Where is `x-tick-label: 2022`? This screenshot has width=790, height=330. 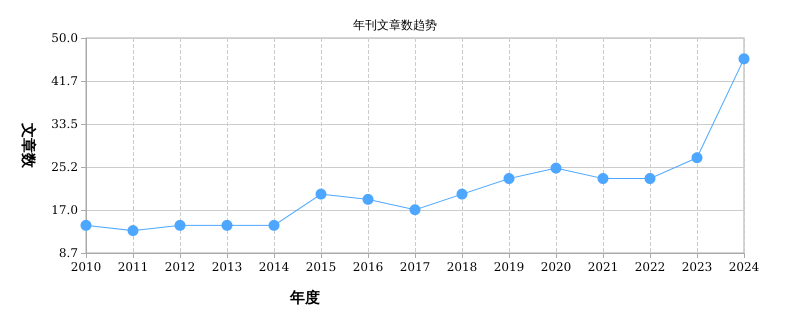
x-tick-label: 2022 is located at coordinates (650, 267).